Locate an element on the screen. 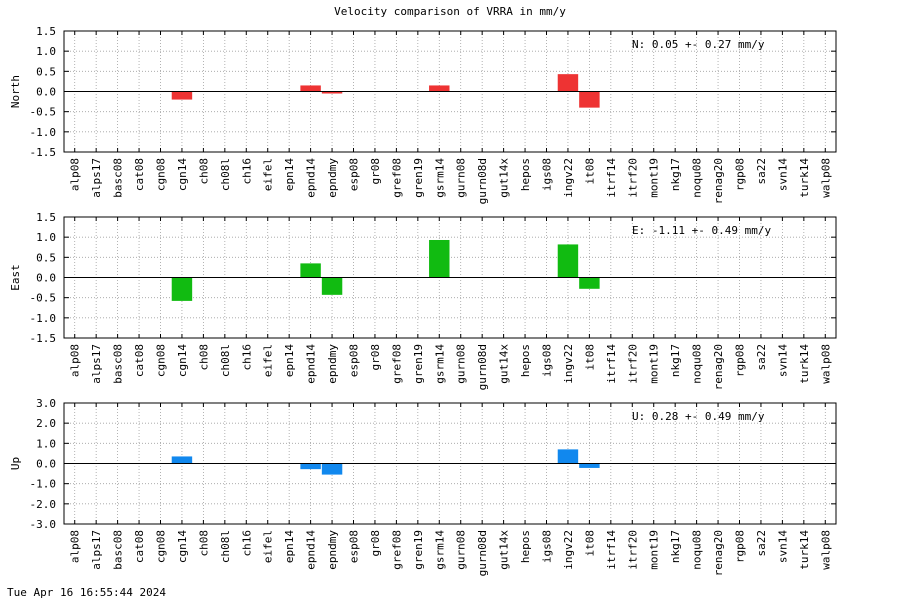 This screenshot has width=900, height=600. y-tick-label: 1.0 is located at coordinates (46, 237).